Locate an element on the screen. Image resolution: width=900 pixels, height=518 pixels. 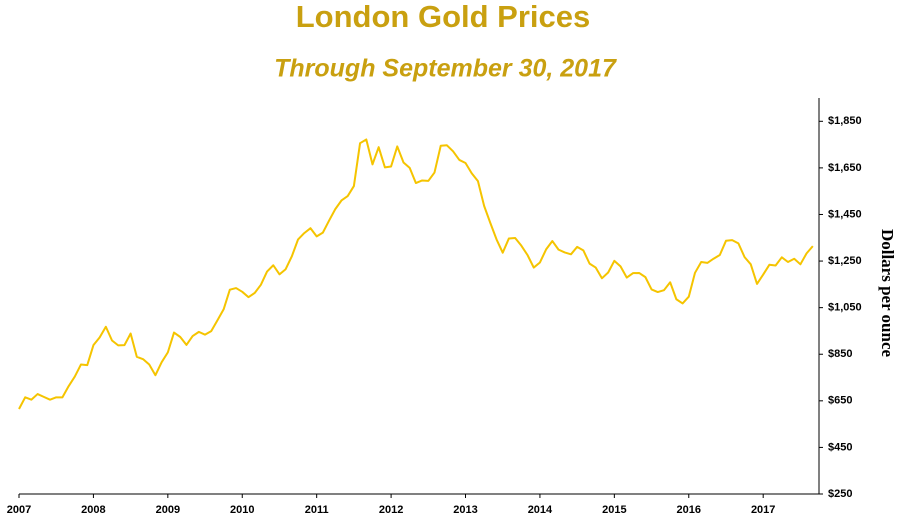
x-tick-label: 2007 is located at coordinates (19, 510).